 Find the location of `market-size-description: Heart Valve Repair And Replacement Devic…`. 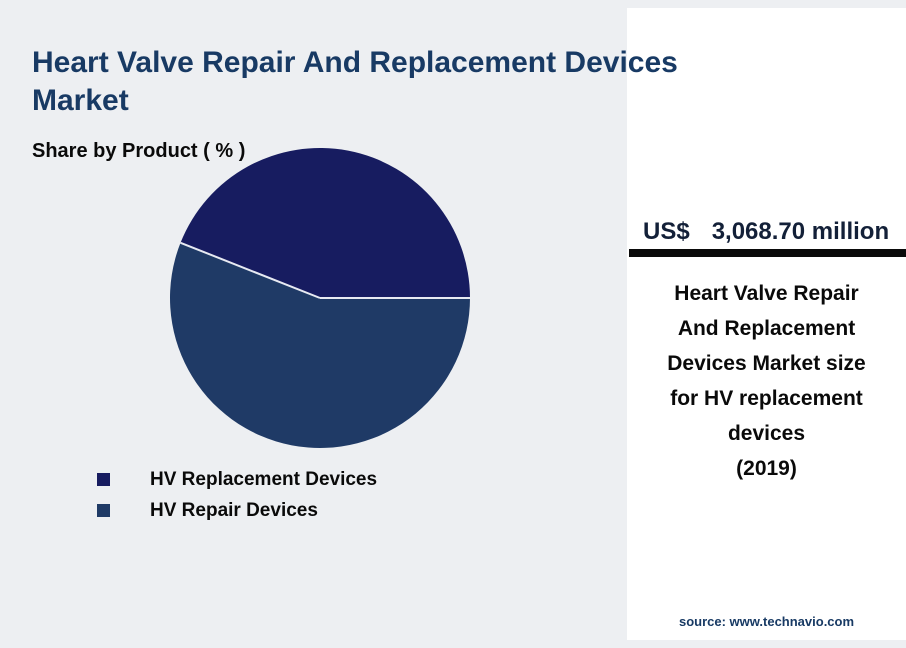

market-size-description: Heart Valve Repair And Replacement Devic… is located at coordinates (766, 363).